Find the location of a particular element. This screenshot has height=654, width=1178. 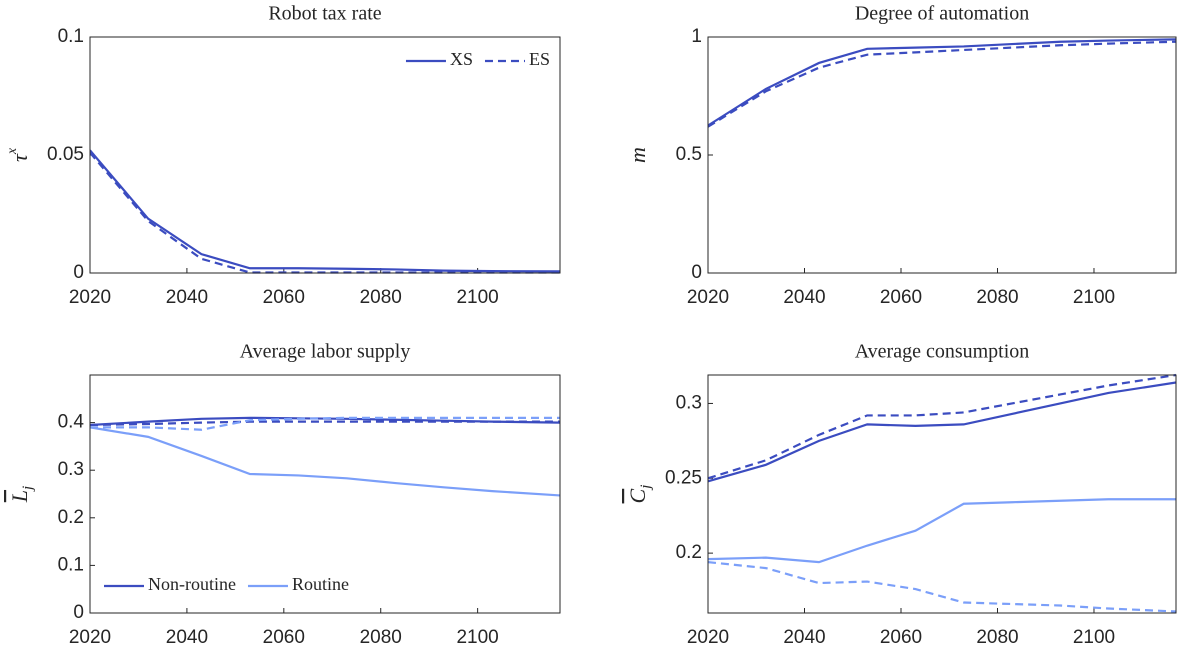

y-tick-label: 0.05 is located at coordinates (65, 154).